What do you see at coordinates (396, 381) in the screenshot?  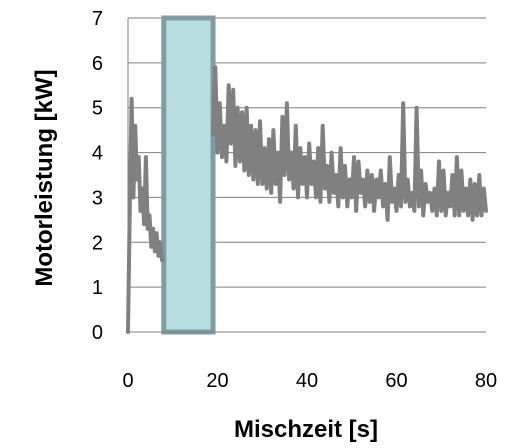 I see `x-tick-label-60: 60` at bounding box center [396, 381].